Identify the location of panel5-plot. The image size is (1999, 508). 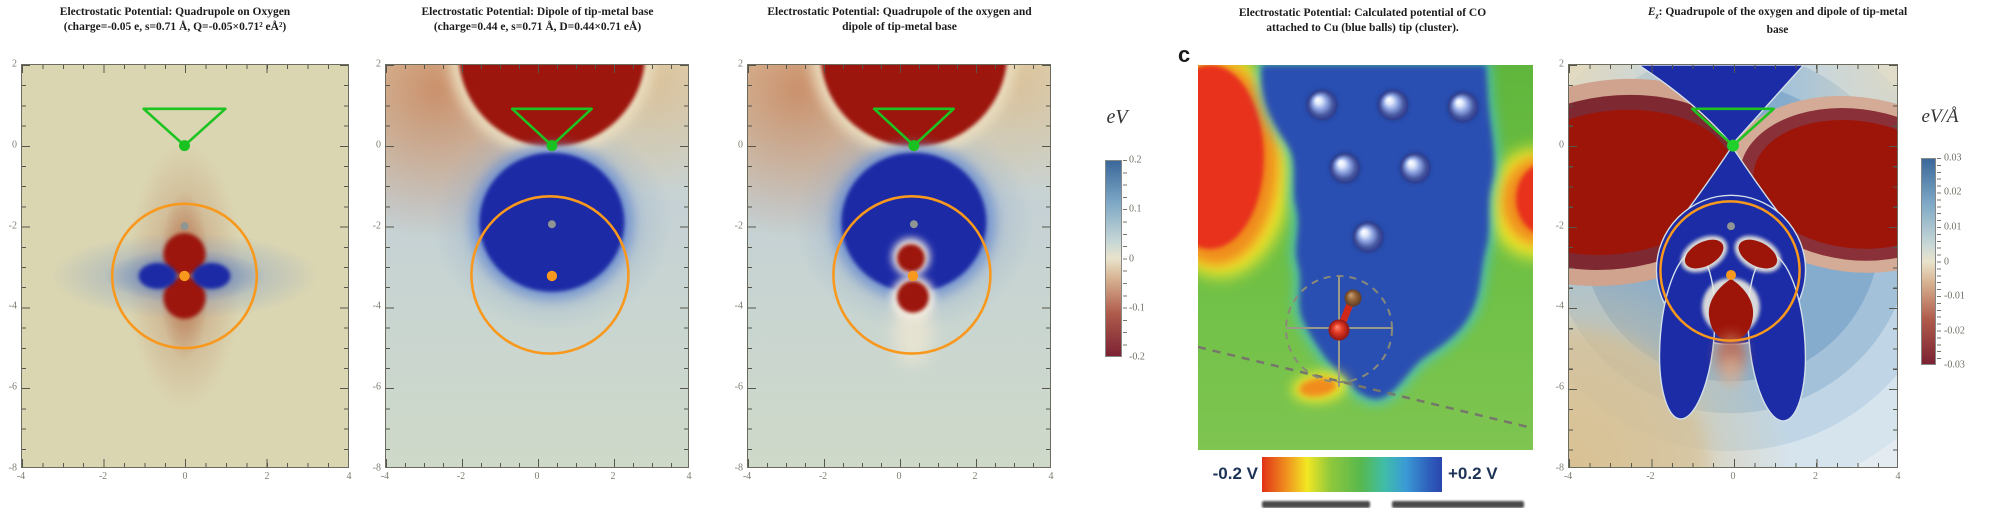
(1733, 266).